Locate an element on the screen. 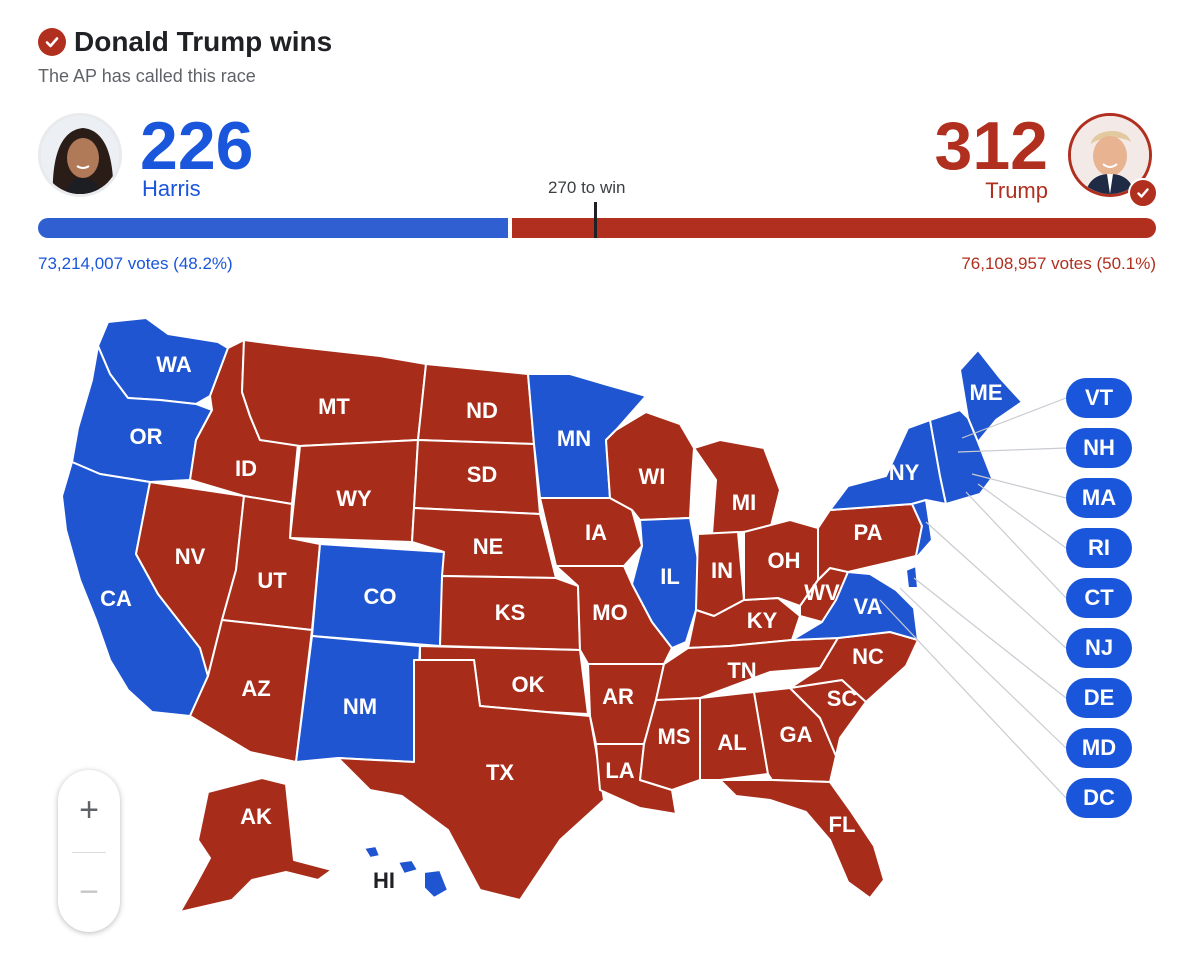 Image resolution: width=1200 pixels, height=972 pixels. state-ne6 is located at coordinates (961, 457).